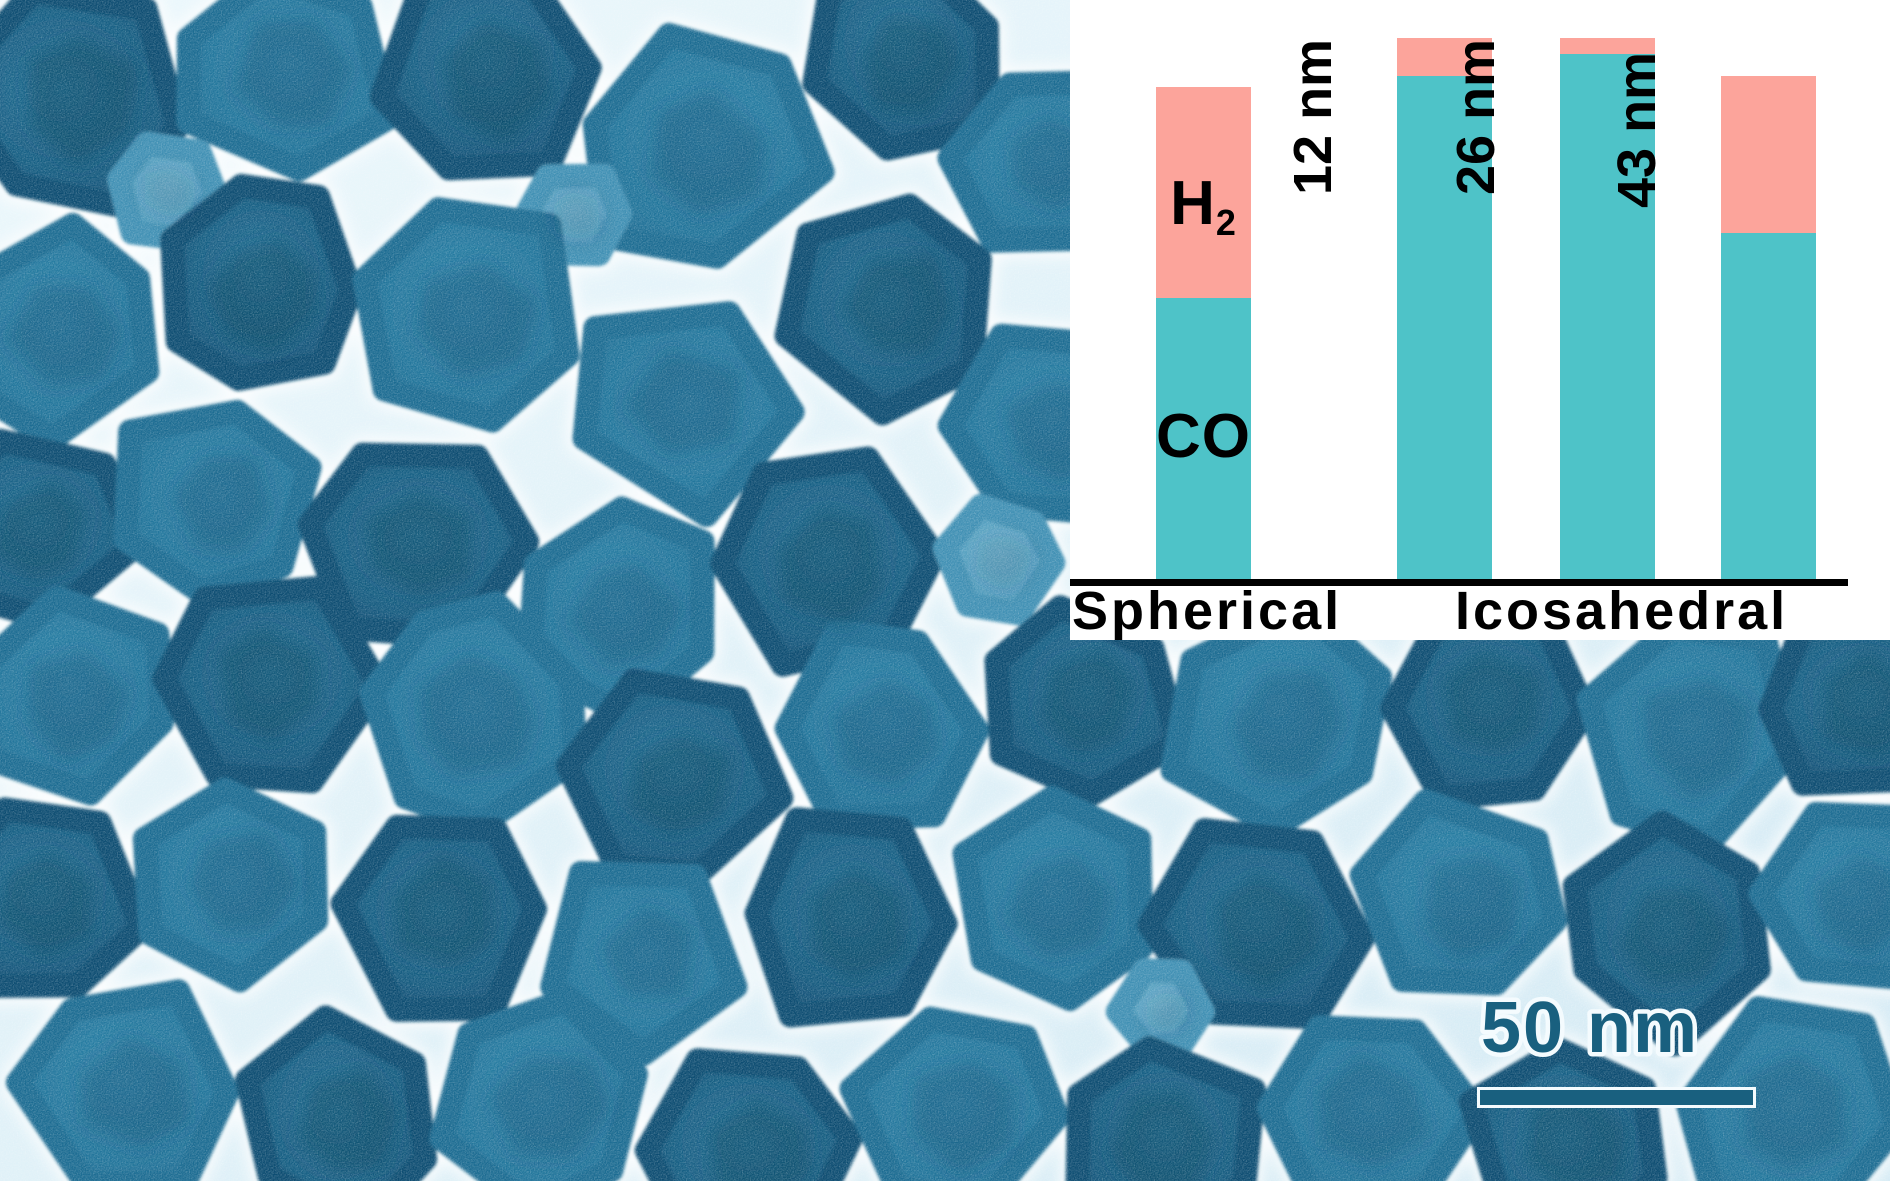 The width and height of the screenshot is (1890, 1181). I want to click on h2-label-text: H, so click(1193, 203).